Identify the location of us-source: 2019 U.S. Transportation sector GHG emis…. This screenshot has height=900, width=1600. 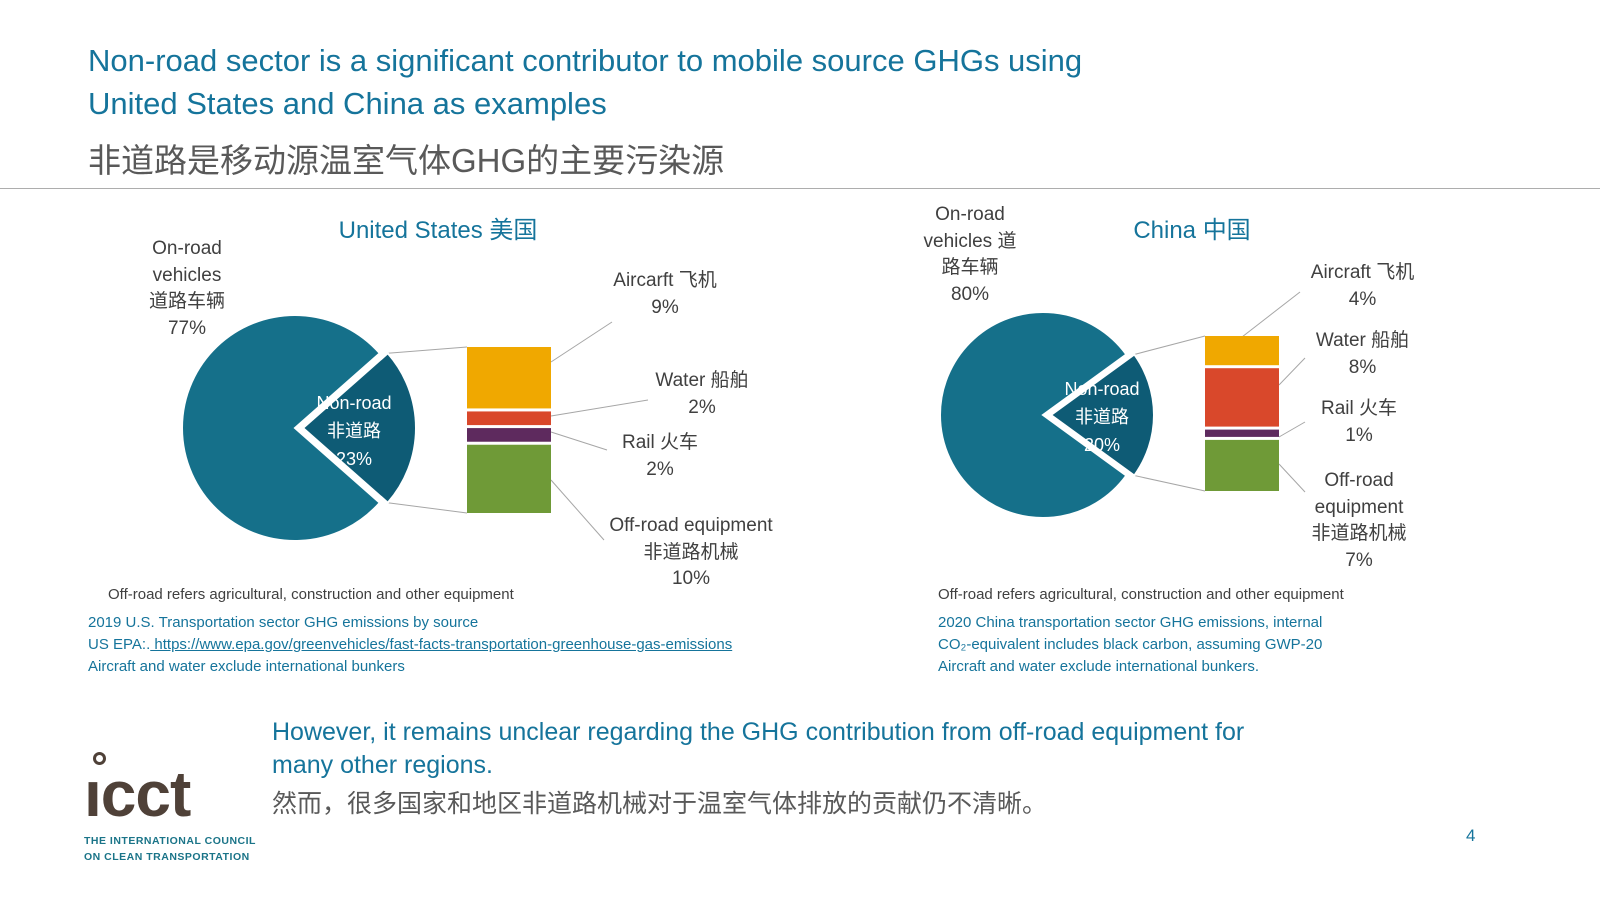
(488, 644).